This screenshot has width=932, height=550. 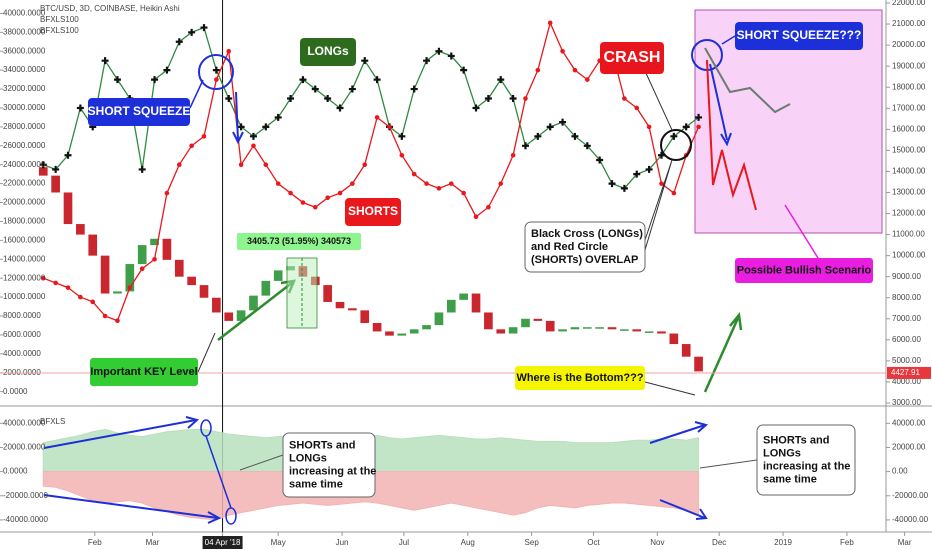 I want to click on annotation-text: CRASH, so click(x=632, y=57).